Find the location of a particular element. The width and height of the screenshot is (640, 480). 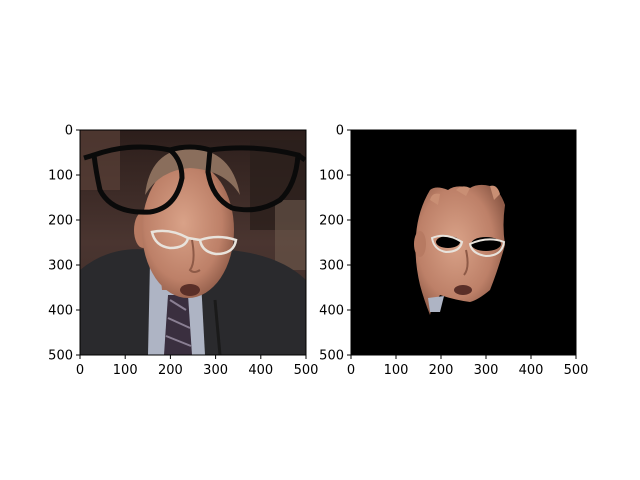

sunglasses-overlay is located at coordinates (194, 179).